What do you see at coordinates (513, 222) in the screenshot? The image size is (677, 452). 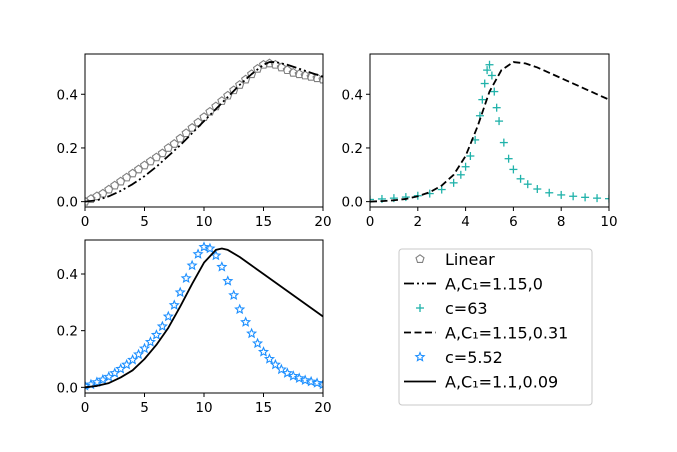 I see `x-tick-label: 6` at bounding box center [513, 222].